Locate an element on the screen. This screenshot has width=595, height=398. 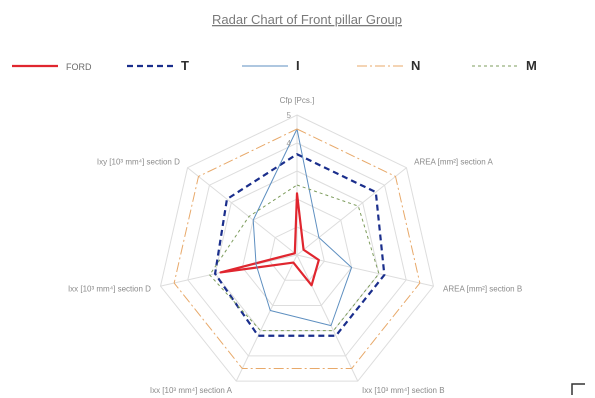
axis-label: Ixx [10³ mm⁴] section D is located at coordinates (109, 288).